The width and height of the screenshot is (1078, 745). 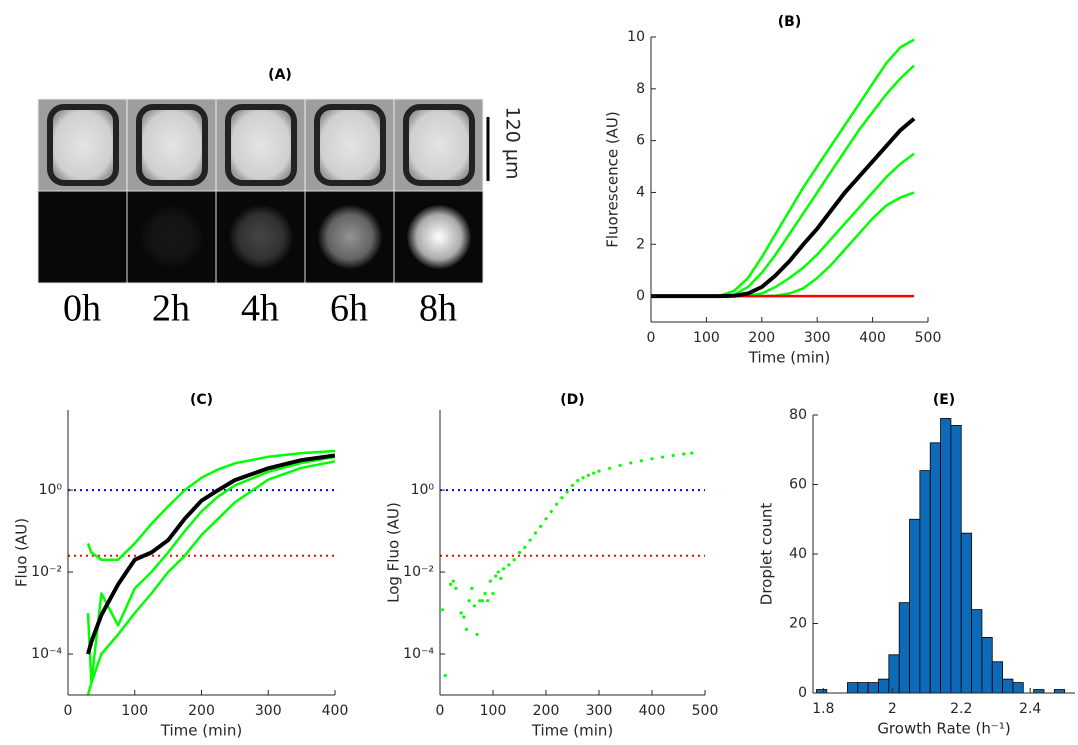 What do you see at coordinates (171, 309) in the screenshot?
I see `time-label: 2h` at bounding box center [171, 309].